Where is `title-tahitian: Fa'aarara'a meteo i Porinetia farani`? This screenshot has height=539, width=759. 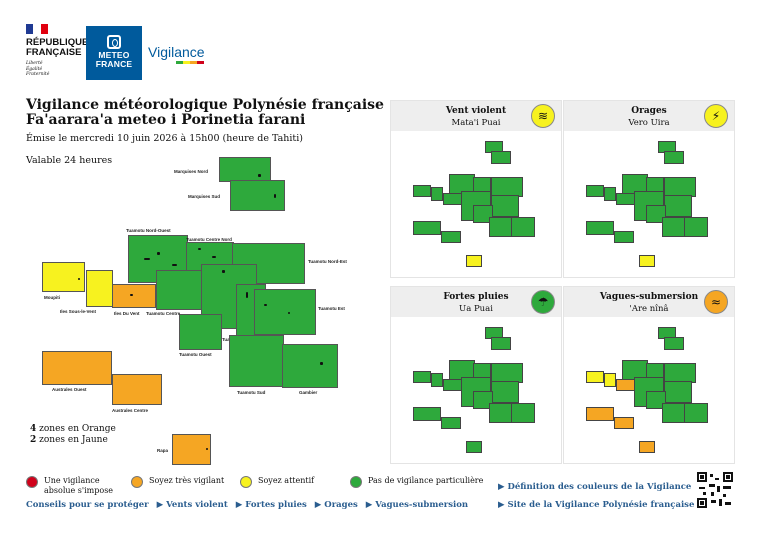 title-tahitian: Fa'aarara'a meteo i Porinetia farani is located at coordinates (166, 120).